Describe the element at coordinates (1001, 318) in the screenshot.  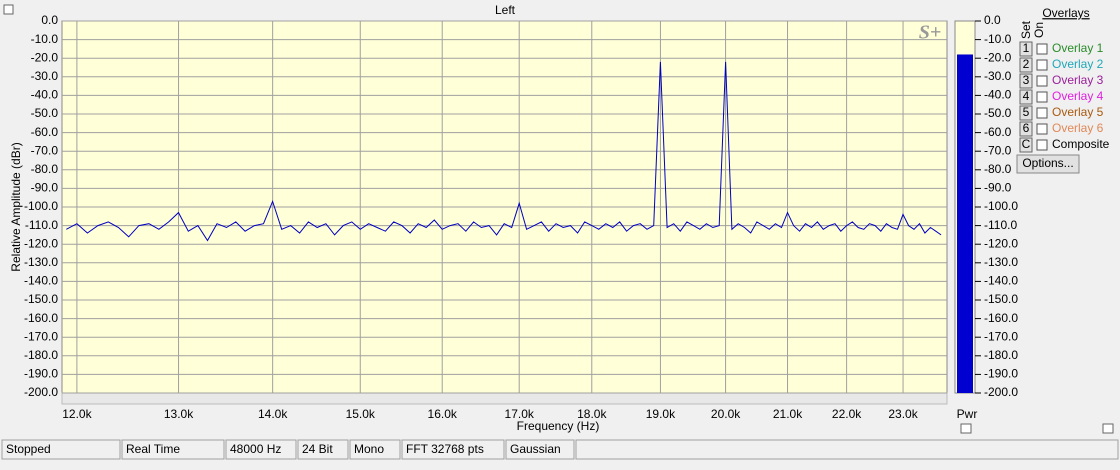
I see `meter-tick-label: -160.0` at that location.